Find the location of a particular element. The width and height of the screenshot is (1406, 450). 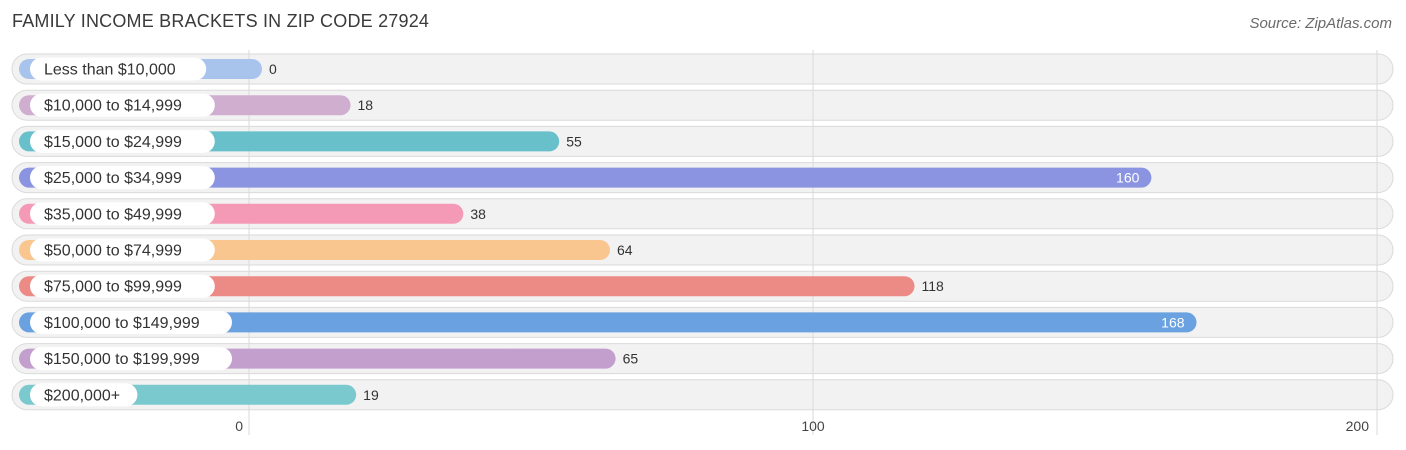

value-label: 38 is located at coordinates (478, 214).